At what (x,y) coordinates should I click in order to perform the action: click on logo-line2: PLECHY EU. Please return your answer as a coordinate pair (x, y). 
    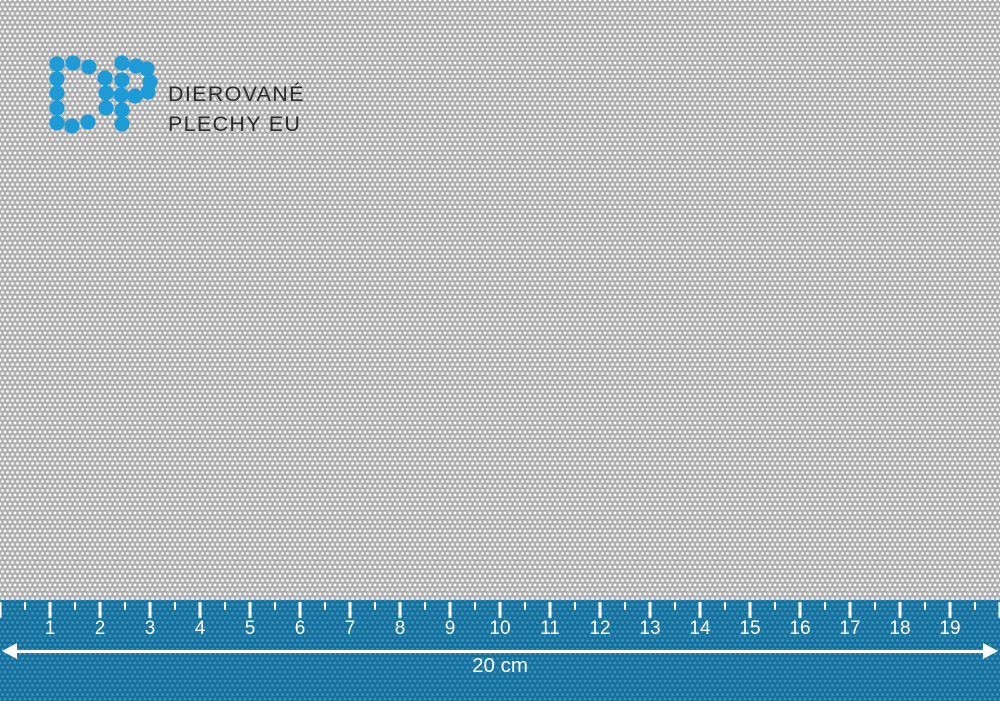
    Looking at the image, I should click on (235, 124).